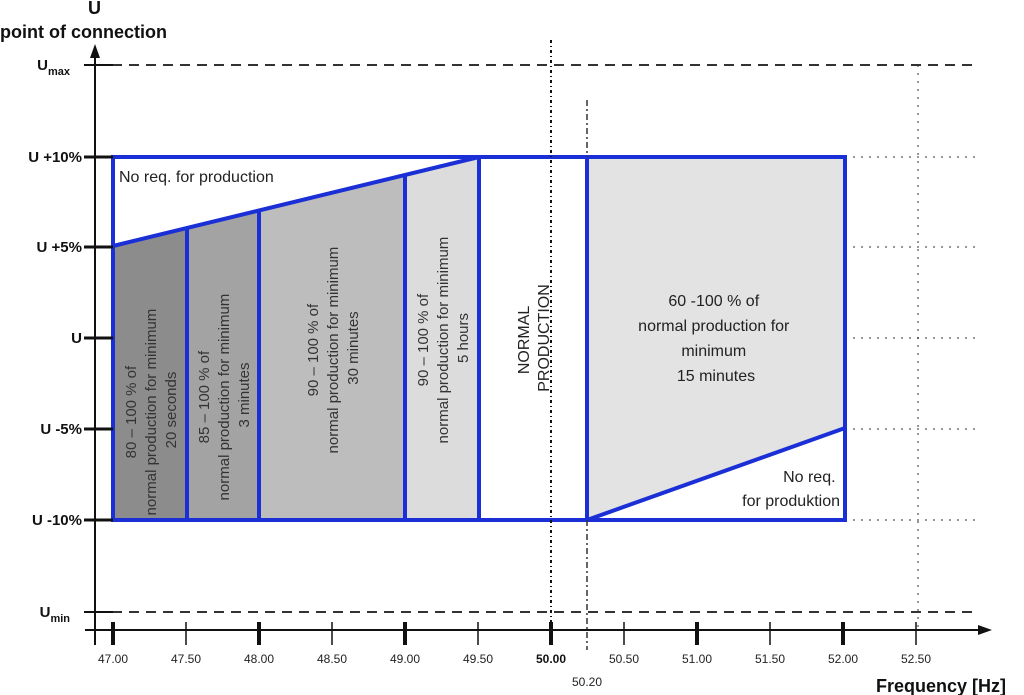 Image resolution: width=1024 pixels, height=695 pixels. Describe the element at coordinates (55, 614) in the screenshot. I see `umin-label: Umin` at that location.